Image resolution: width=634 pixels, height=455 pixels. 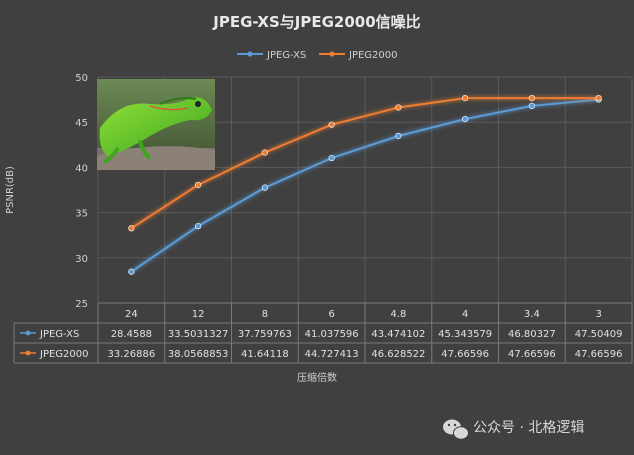 I want to click on x-tick-label: 3.4, so click(x=532, y=314).